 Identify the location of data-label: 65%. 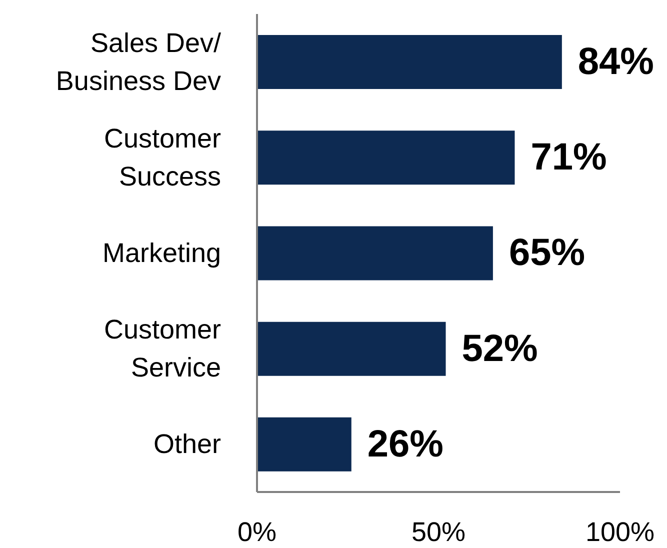
(547, 253).